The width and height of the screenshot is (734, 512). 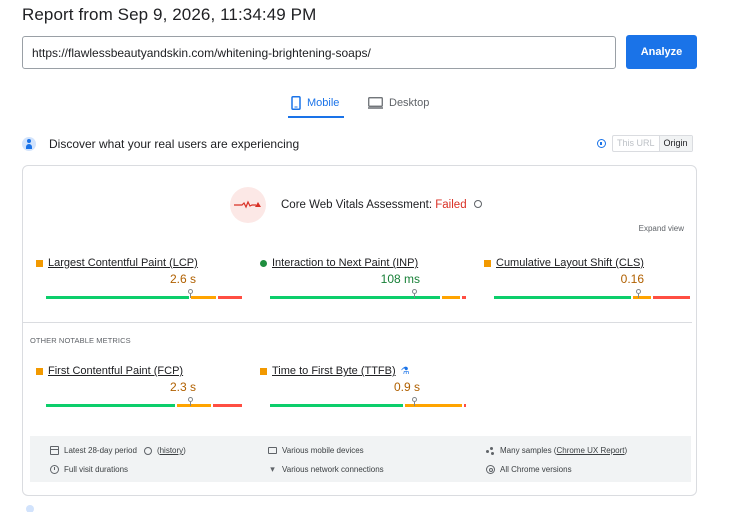 I want to click on metric-lcp-value: 2.6 s, so click(x=182, y=279).